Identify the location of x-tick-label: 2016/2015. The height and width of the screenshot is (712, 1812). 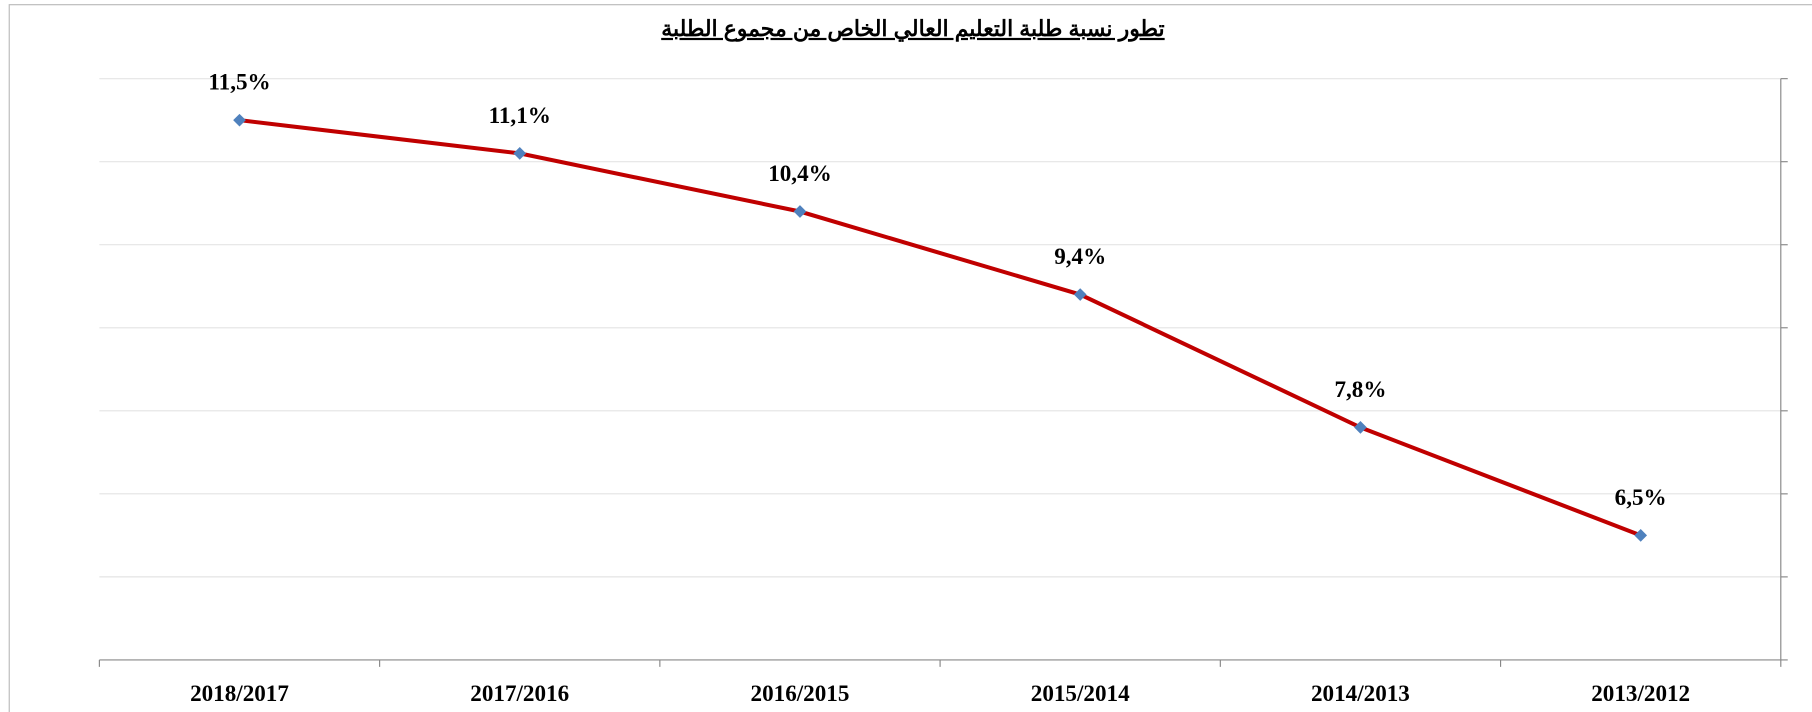
(800, 693).